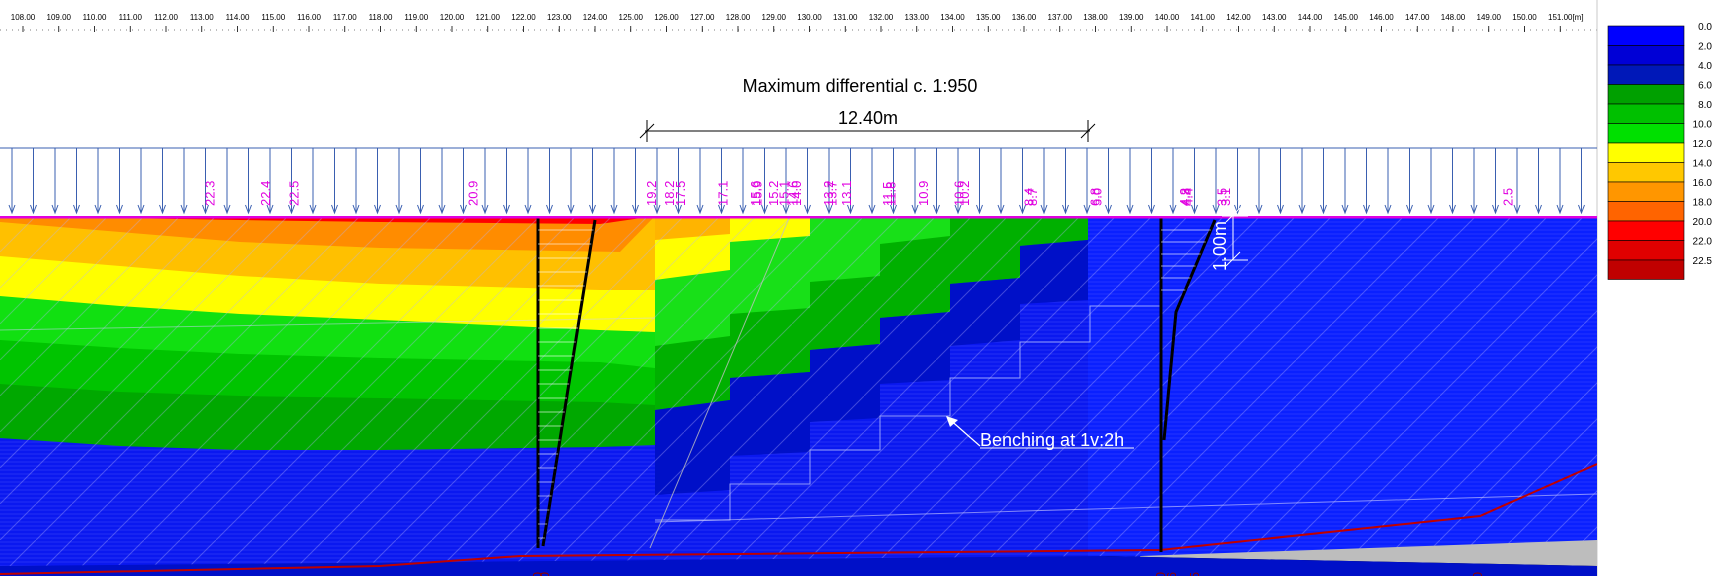  I want to click on surface-load, so click(798, 181).